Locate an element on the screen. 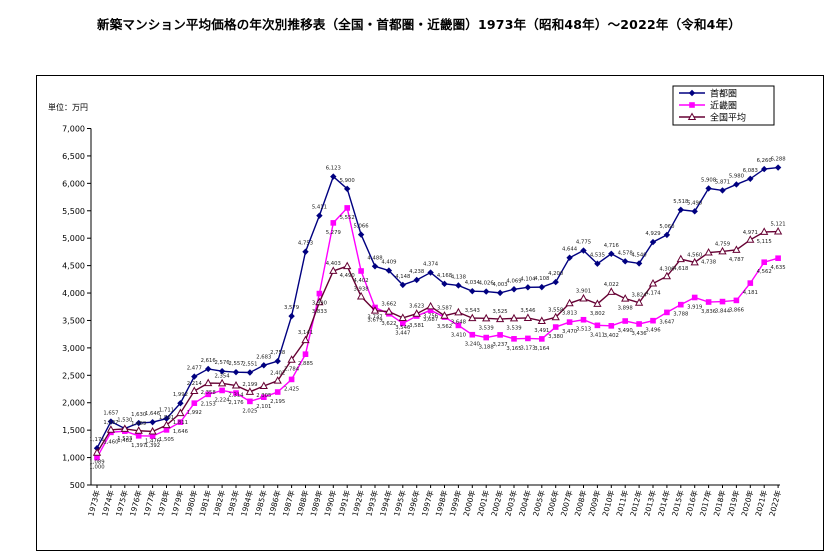  x-tick-label: 1987年 is located at coordinates (288, 502).